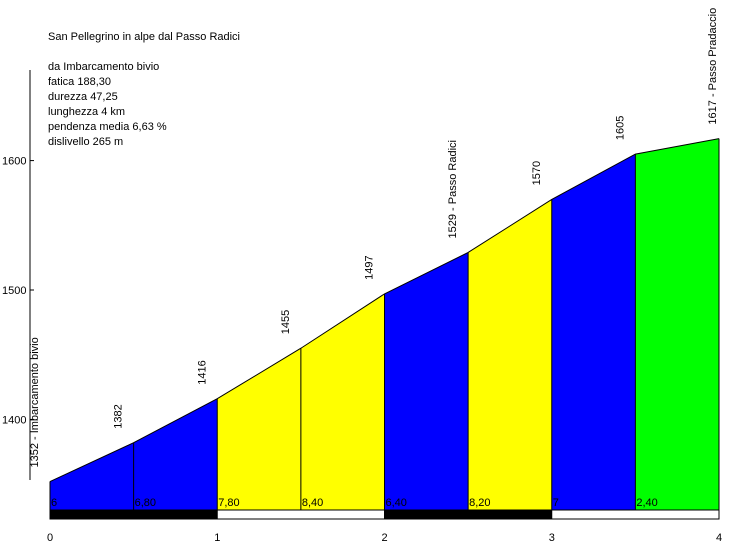 Image resolution: width=750 pixels, height=550 pixels. What do you see at coordinates (83, 97) in the screenshot?
I see `stat-durezza: durezza 47,25` at bounding box center [83, 97].